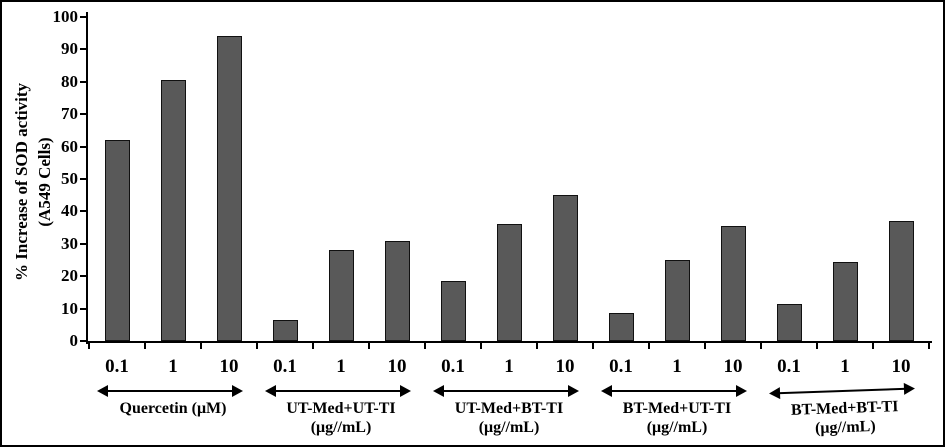 The image size is (945, 447). I want to click on y-tick-label: 50, so click(69, 178).